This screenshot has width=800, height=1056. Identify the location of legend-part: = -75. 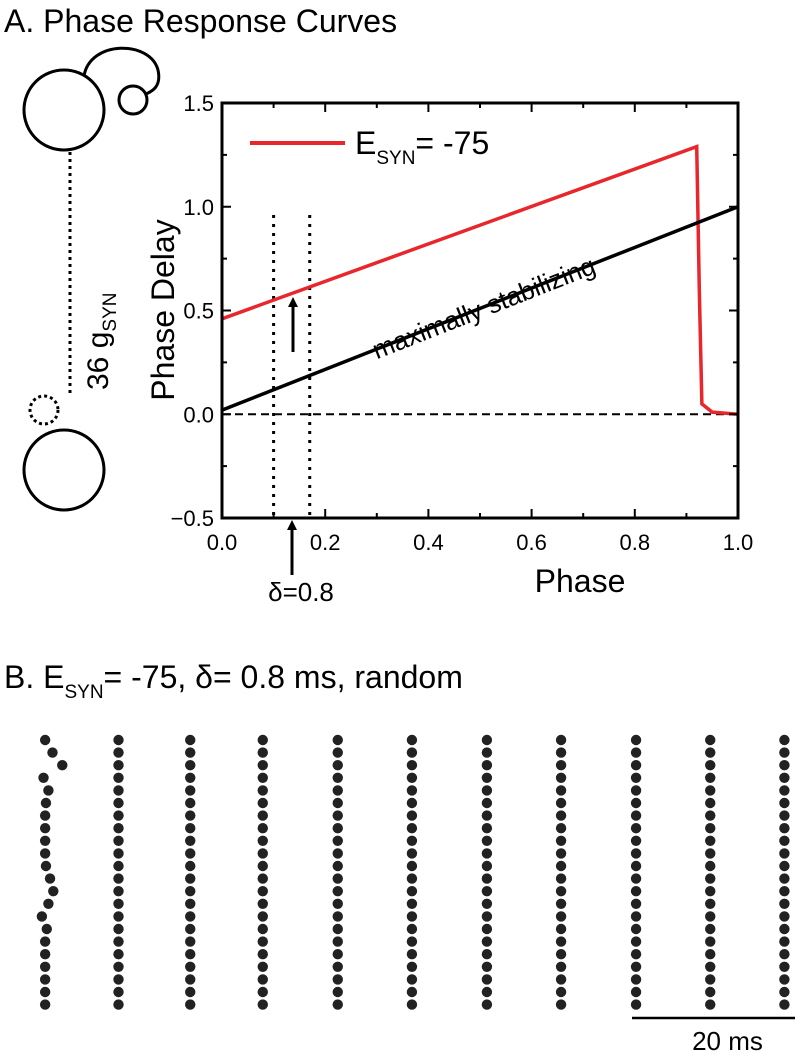
(452, 143).